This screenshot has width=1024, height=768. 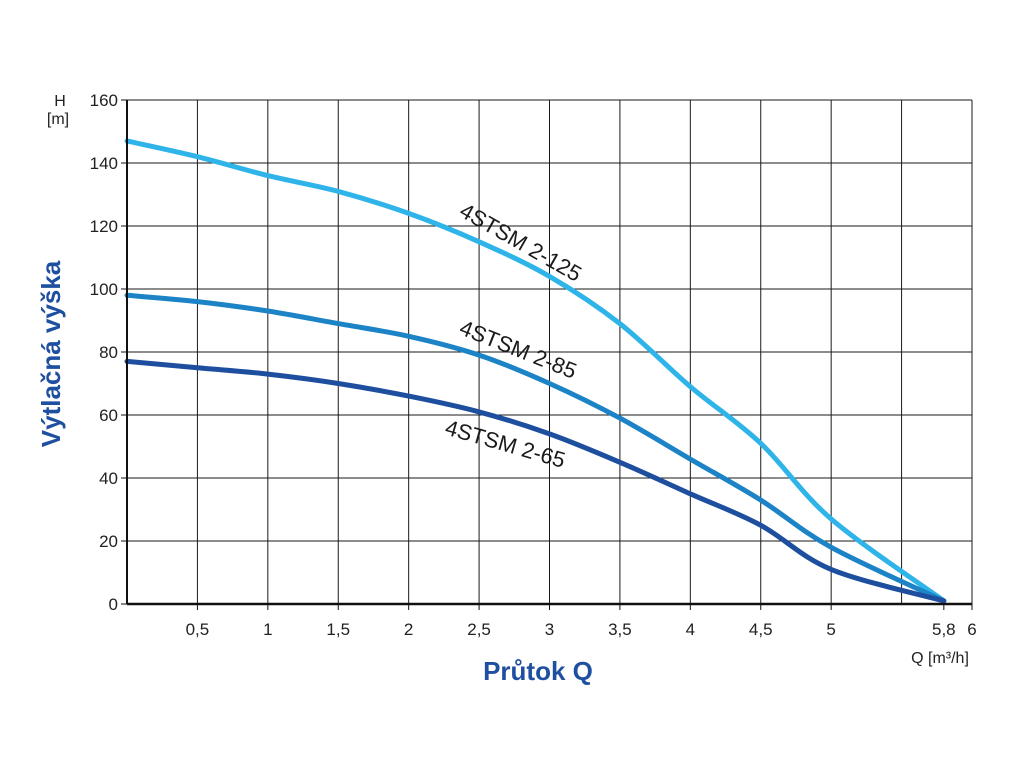 I want to click on y-tick-label: 0, so click(x=113, y=604).